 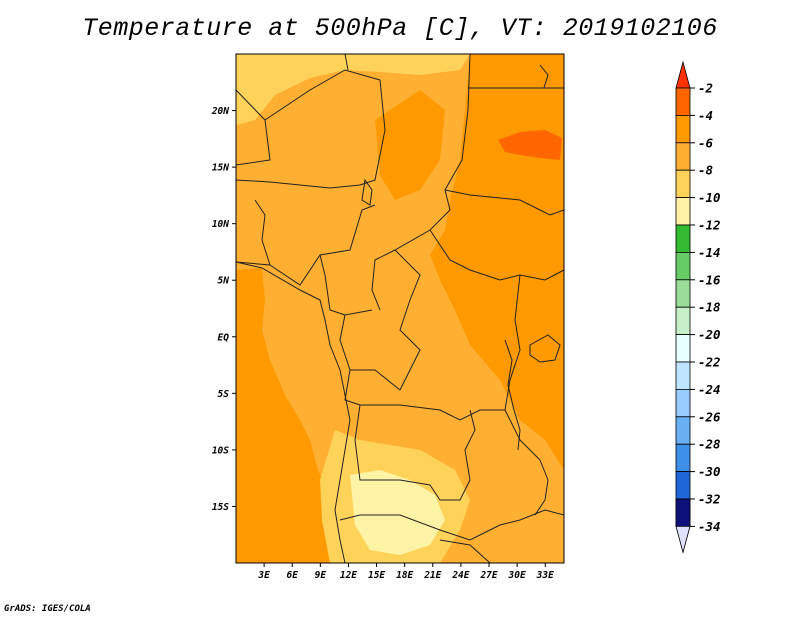 I want to click on colorbar-label: -6, so click(x=706, y=142).